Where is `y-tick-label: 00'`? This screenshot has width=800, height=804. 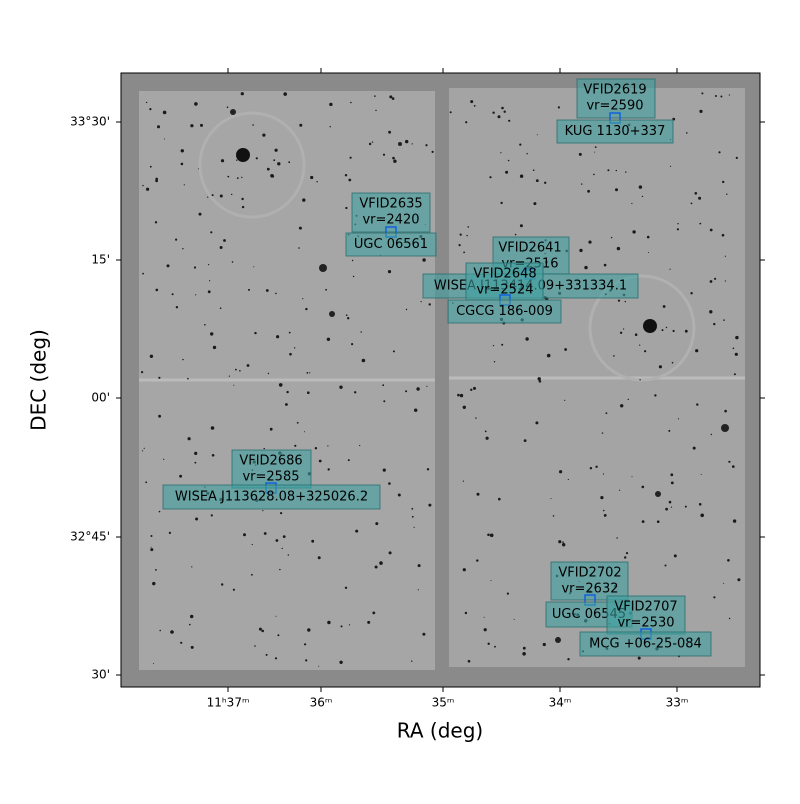
y-tick-label: 00' is located at coordinates (100, 398).